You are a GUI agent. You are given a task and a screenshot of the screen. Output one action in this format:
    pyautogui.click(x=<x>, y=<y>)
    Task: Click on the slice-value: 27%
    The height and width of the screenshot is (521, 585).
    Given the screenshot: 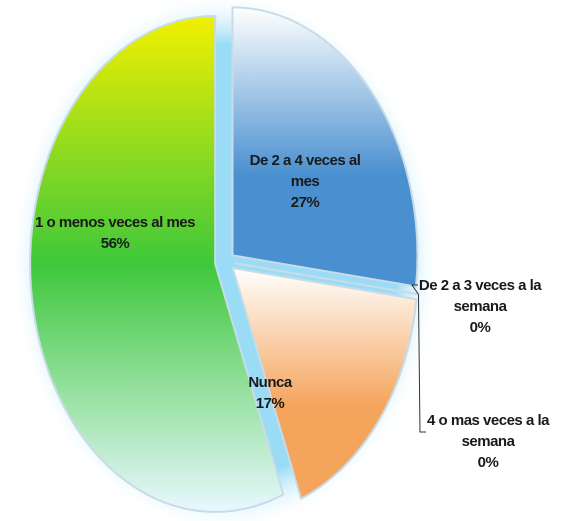 What is the action you would take?
    pyautogui.click(x=305, y=202)
    